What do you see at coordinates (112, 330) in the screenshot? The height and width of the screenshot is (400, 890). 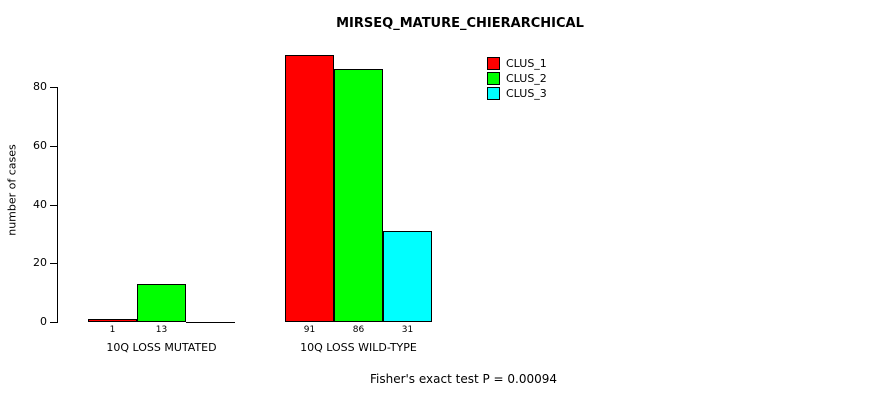 I see `bar-value-label: 1` at bounding box center [112, 330].